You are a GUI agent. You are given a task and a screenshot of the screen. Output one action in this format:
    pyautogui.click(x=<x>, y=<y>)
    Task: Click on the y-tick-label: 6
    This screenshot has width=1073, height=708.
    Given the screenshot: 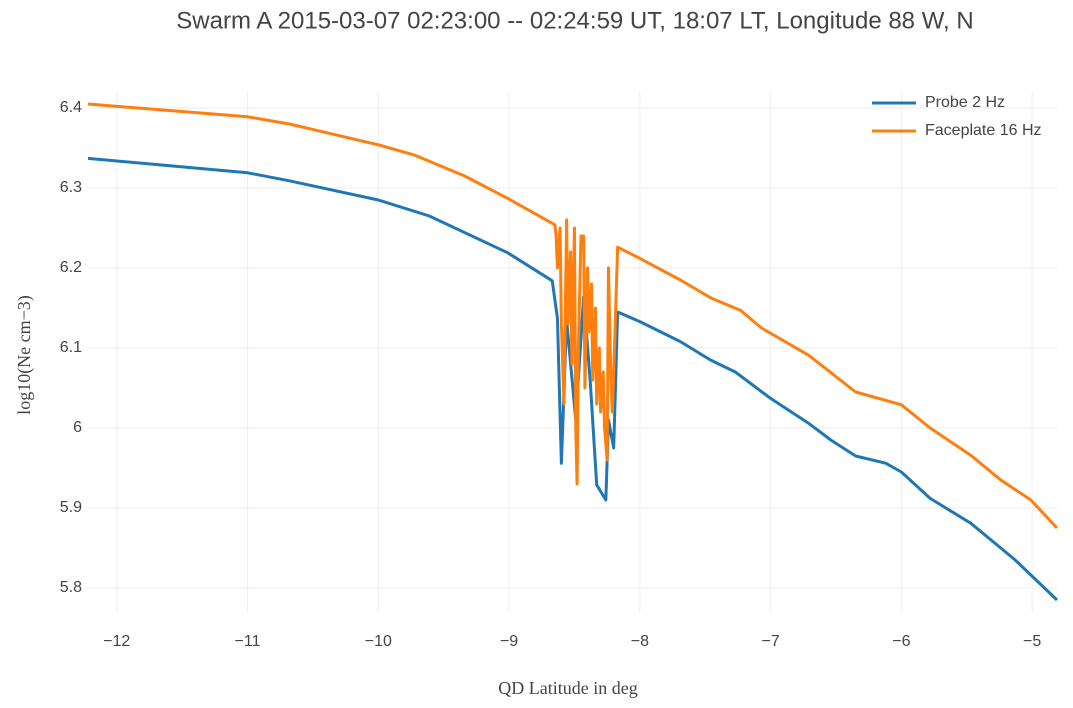 What is the action you would take?
    pyautogui.click(x=77, y=427)
    